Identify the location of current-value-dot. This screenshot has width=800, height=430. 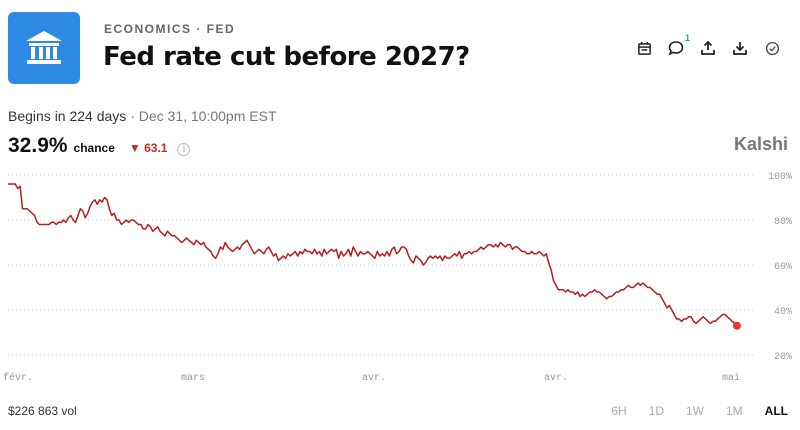
(737, 325).